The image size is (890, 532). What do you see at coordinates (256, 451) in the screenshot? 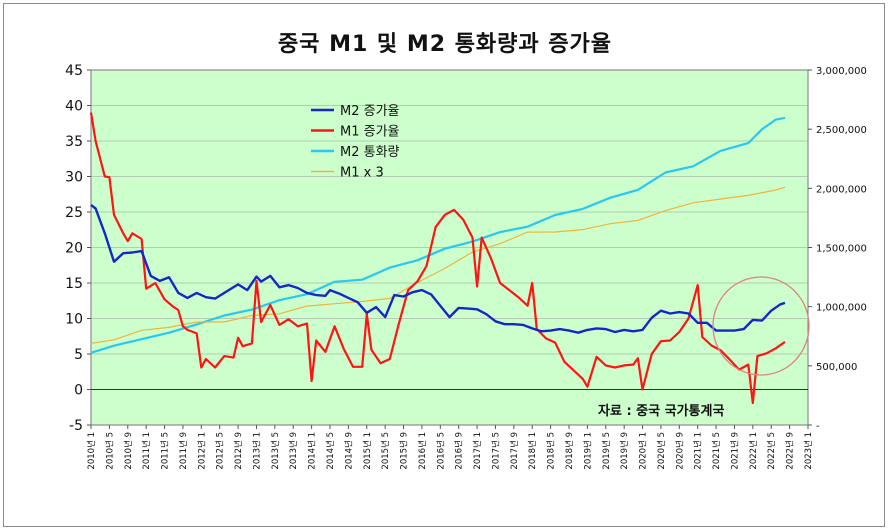
I see `x-tick-label: 2013년 1` at bounding box center [256, 451].